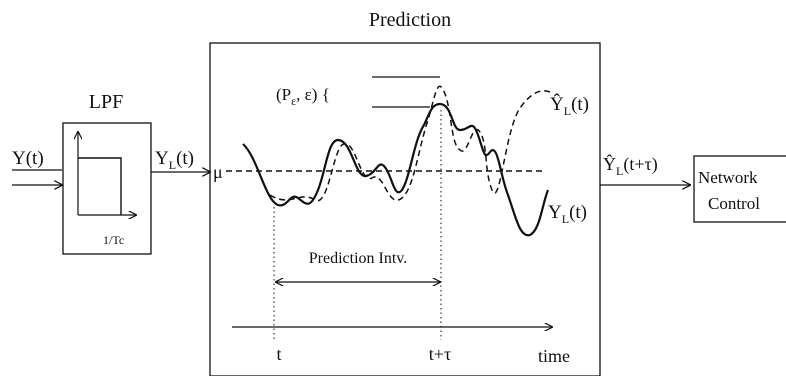 The image size is (786, 376). I want to click on lpf-cutoff-label: 1/Tc, so click(113, 240).